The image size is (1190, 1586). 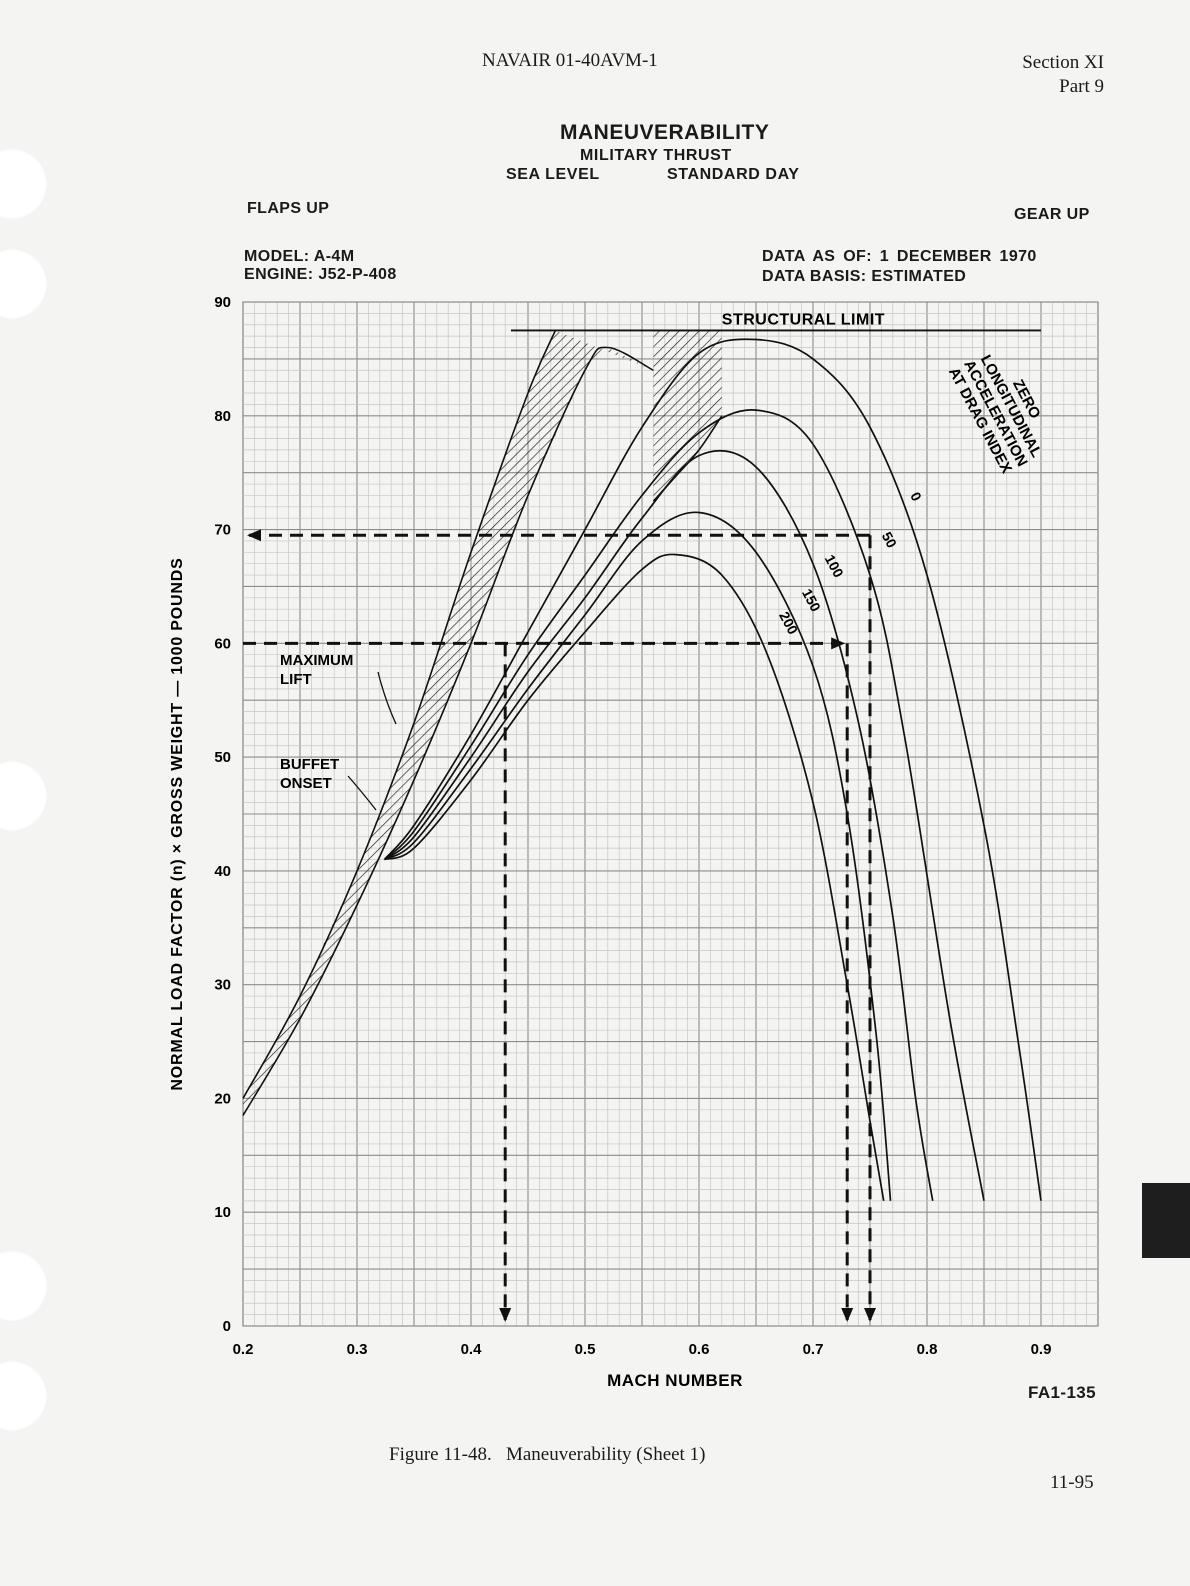 I want to click on buffet-onset-label-line: BUFFET, so click(x=309, y=764).